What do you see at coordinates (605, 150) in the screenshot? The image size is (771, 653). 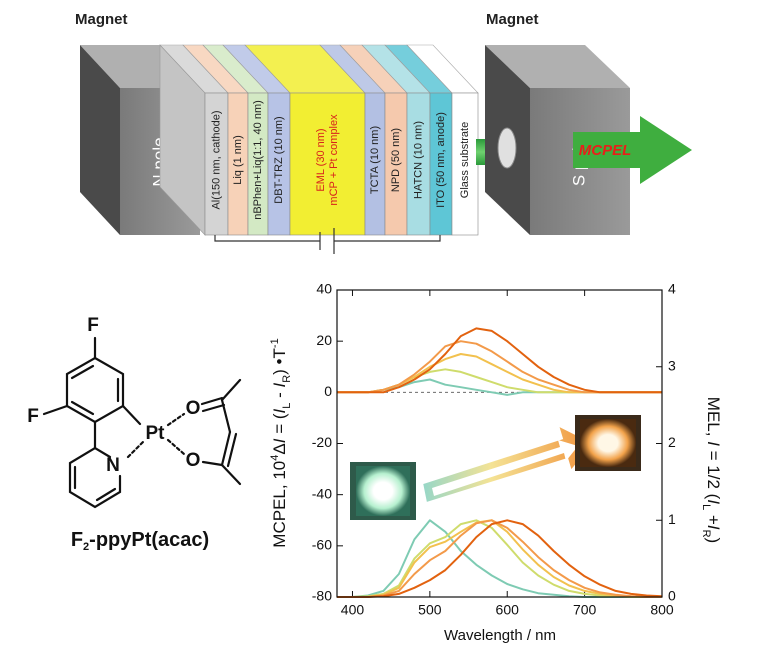 I see `output-label: MCPEL` at bounding box center [605, 150].